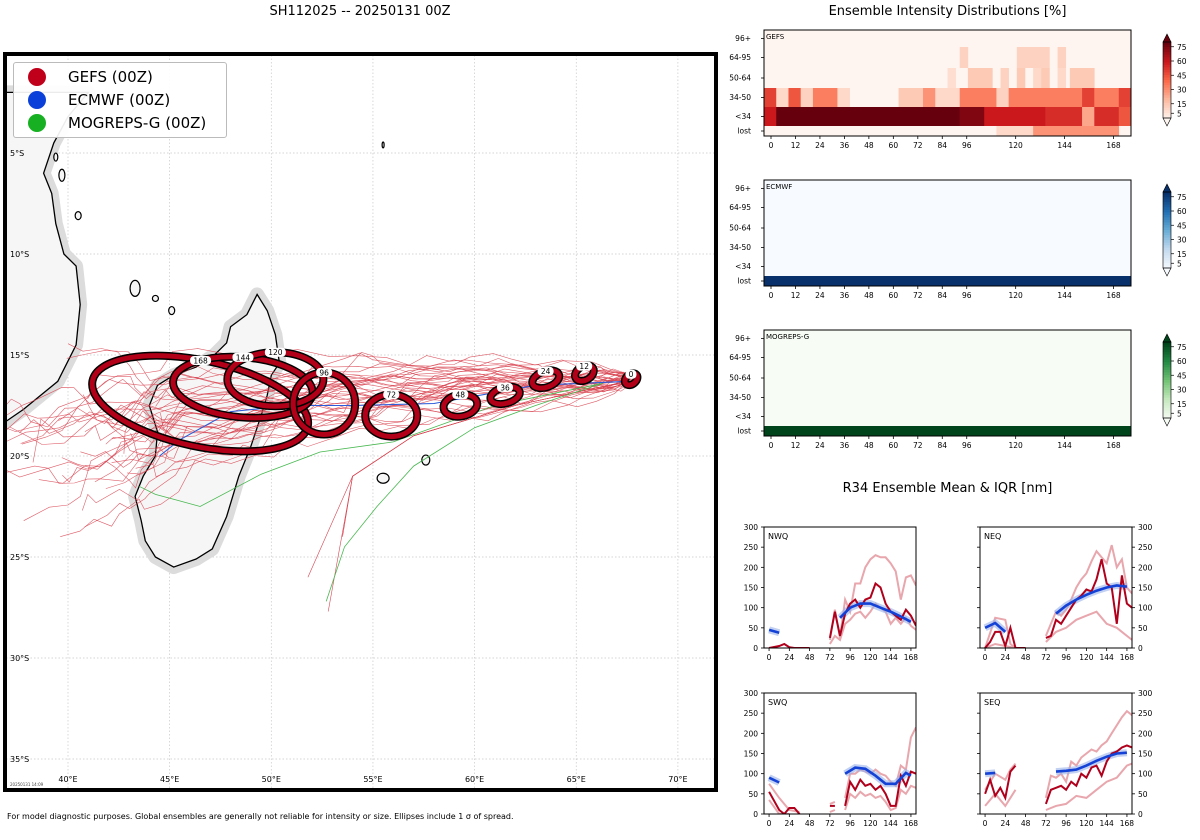 The height and width of the screenshot is (840, 1200). Describe the element at coordinates (1086, 657) in the screenshot. I see `r34-xlabel: 120` at that location.